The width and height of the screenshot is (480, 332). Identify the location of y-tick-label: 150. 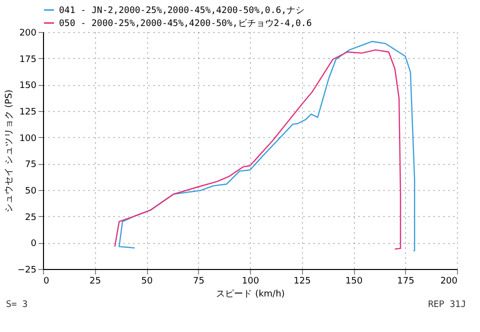
(28, 86).